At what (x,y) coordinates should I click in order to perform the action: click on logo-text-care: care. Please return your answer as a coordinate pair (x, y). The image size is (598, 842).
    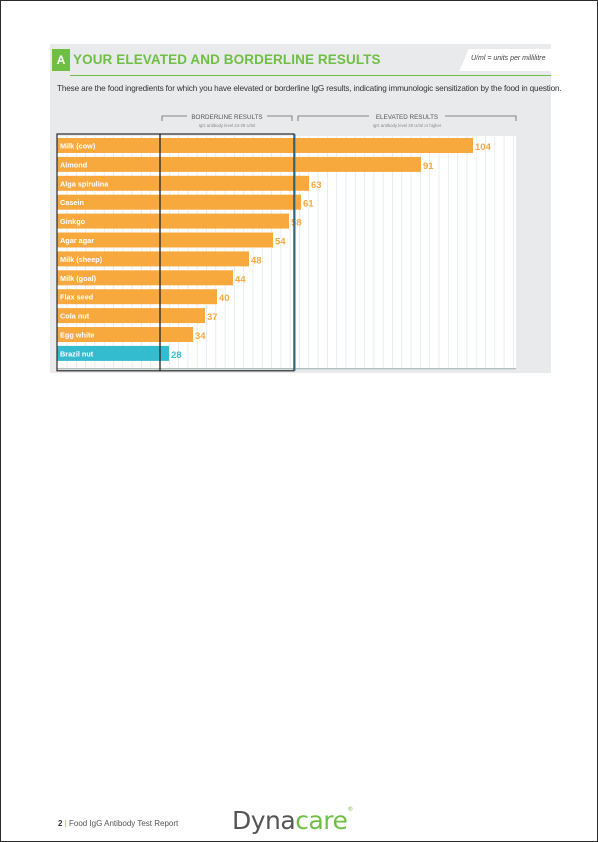
    Looking at the image, I should click on (321, 820).